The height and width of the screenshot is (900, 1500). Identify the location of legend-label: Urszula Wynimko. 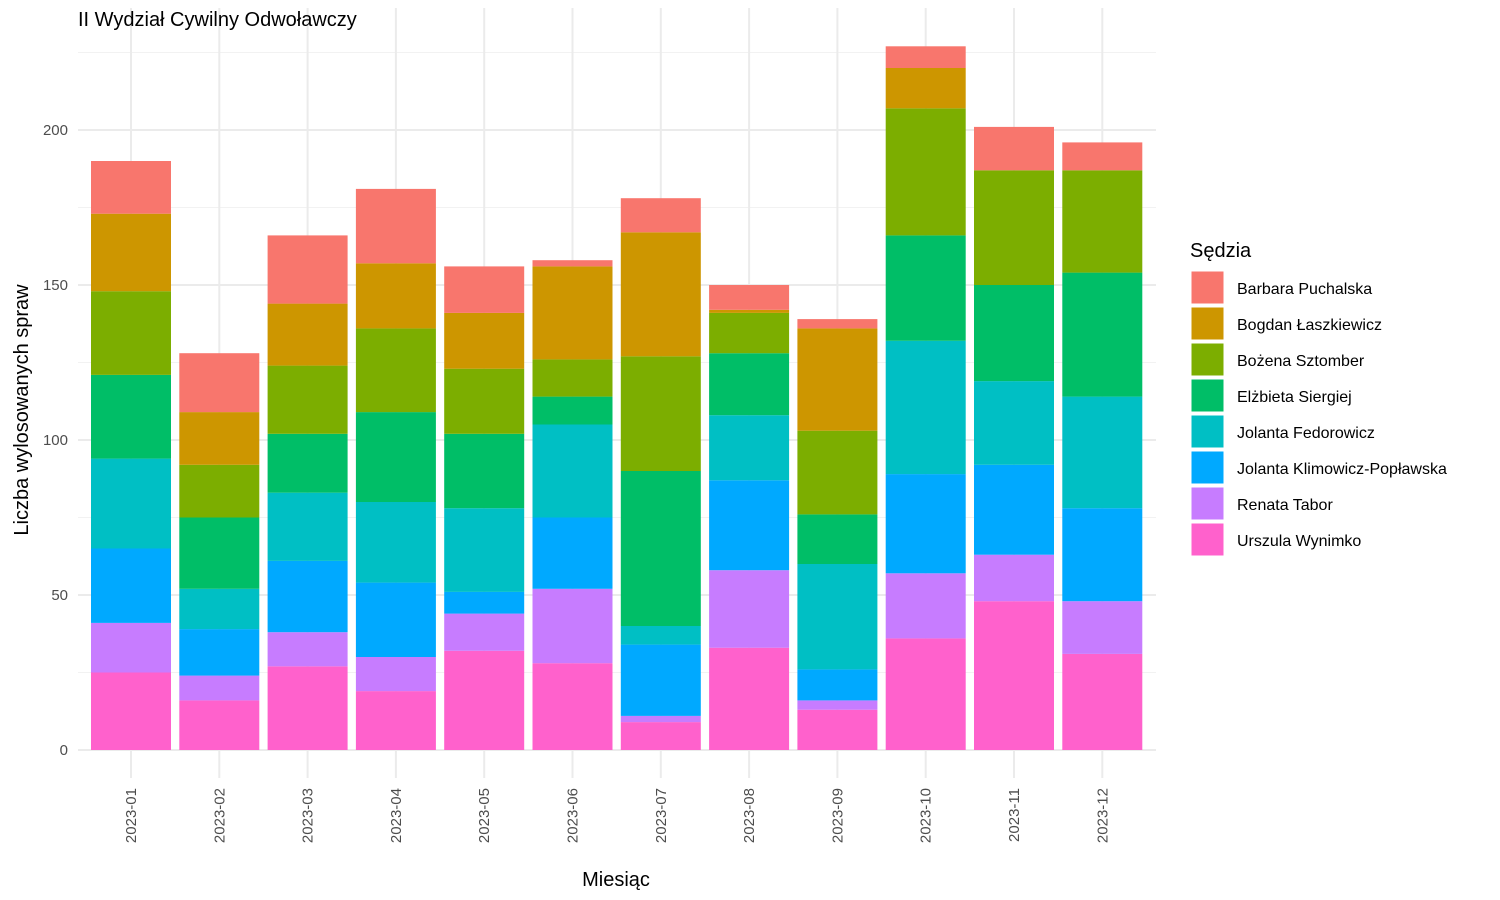
(1299, 541).